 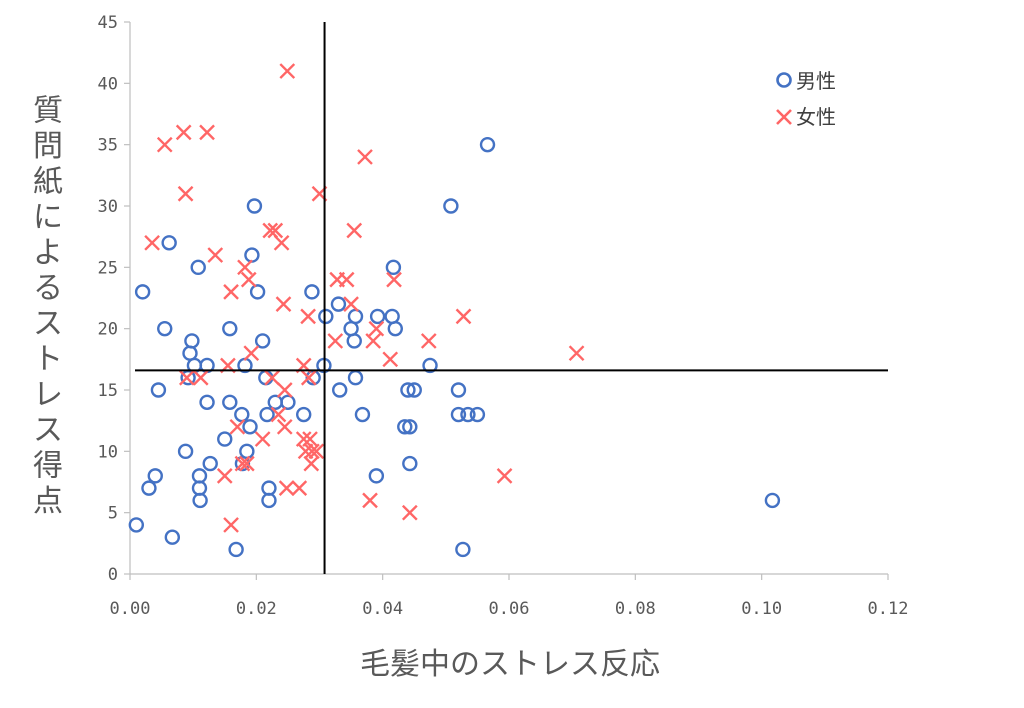 What do you see at coordinates (48, 359) in the screenshot?
I see `y-axis-title-char: ト` at bounding box center [48, 359].